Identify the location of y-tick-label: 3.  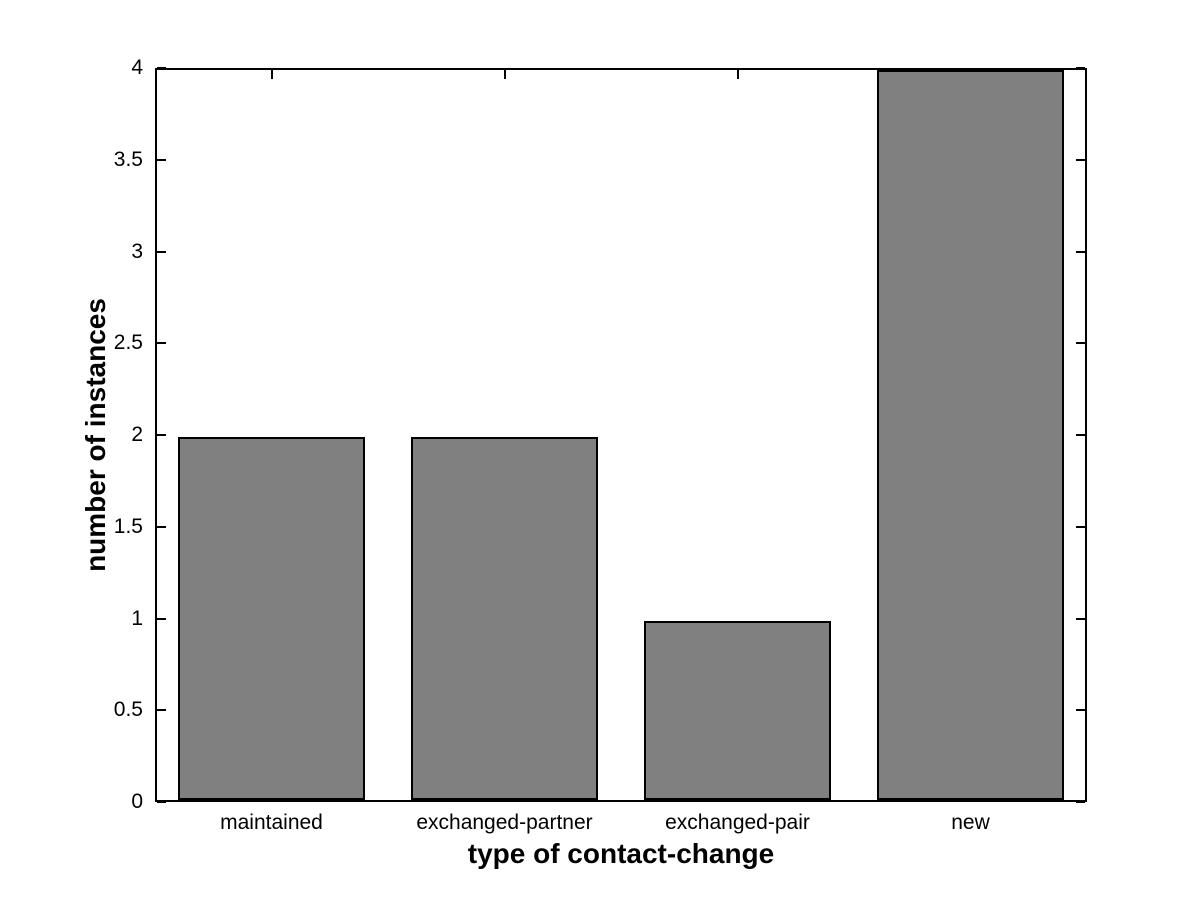
(137, 251).